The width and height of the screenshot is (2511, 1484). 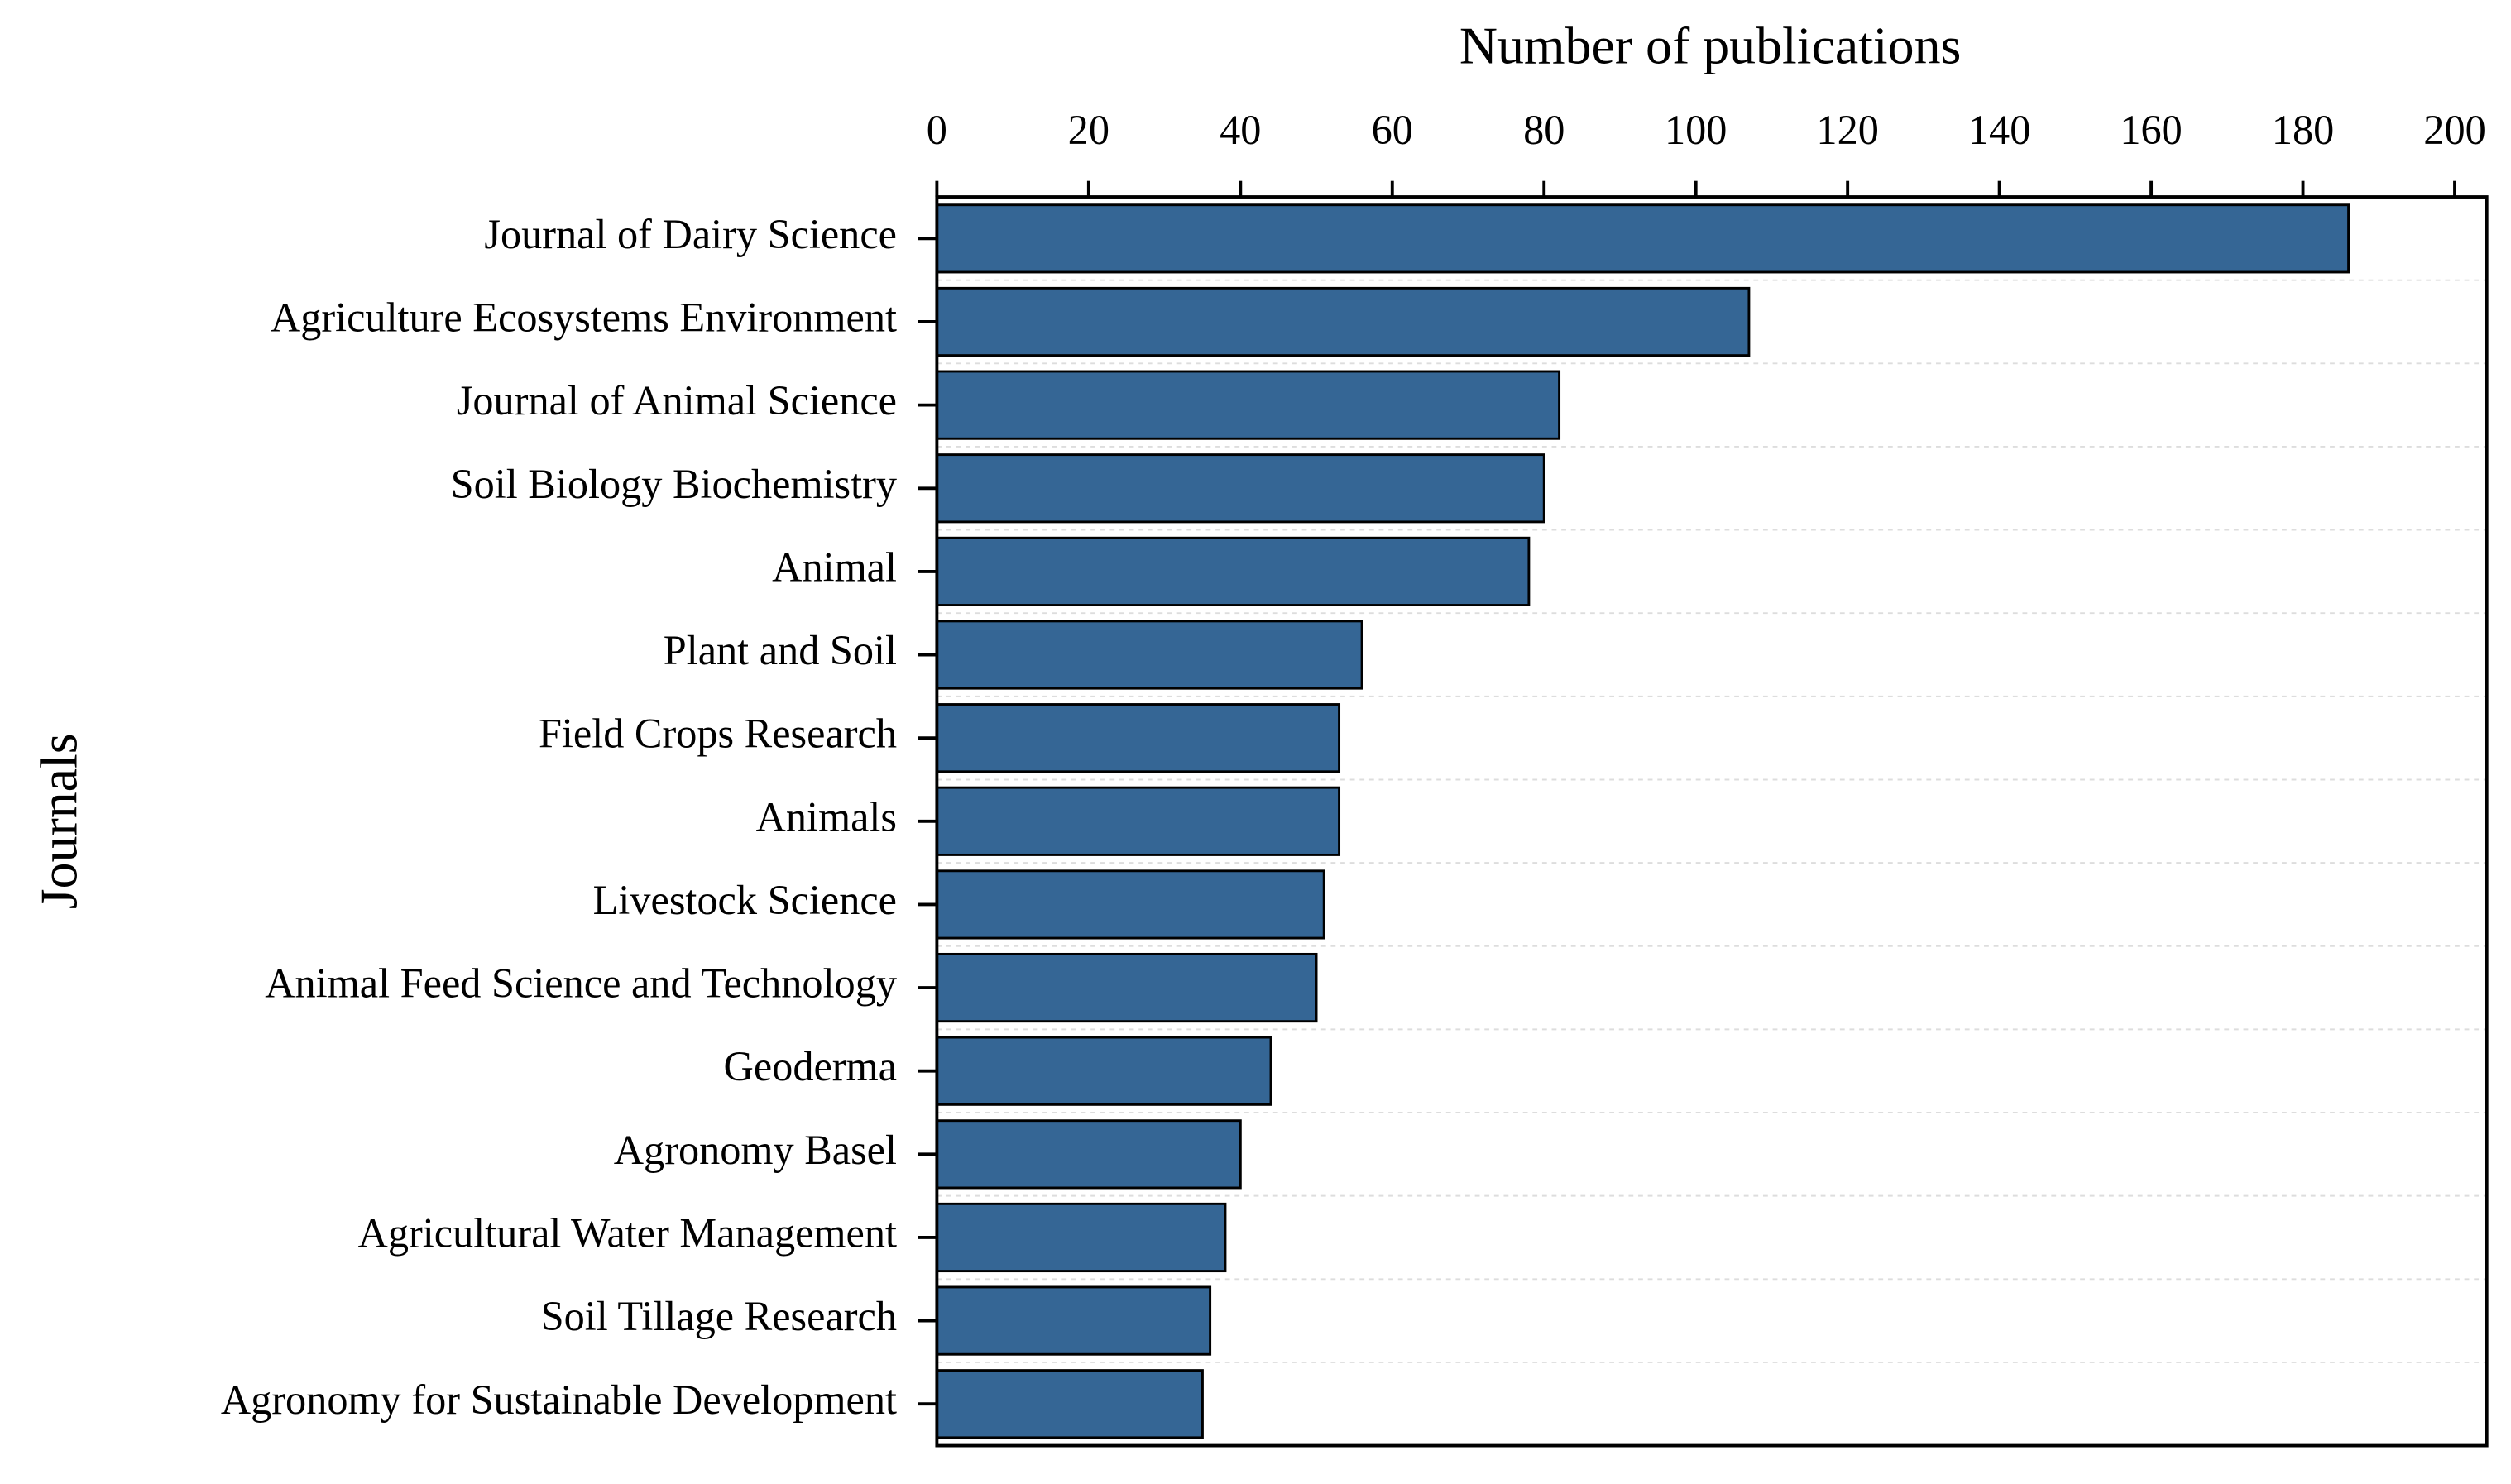 What do you see at coordinates (1544, 130) in the screenshot?
I see `x-tick-label: 80` at bounding box center [1544, 130].